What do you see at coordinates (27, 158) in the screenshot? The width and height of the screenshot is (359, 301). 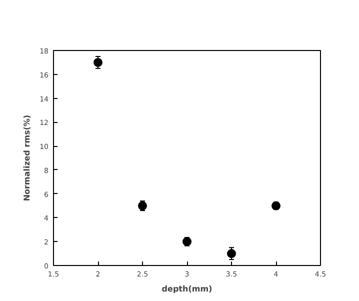 I see `y-axis-title: Normalized rms(%)` at bounding box center [27, 158].